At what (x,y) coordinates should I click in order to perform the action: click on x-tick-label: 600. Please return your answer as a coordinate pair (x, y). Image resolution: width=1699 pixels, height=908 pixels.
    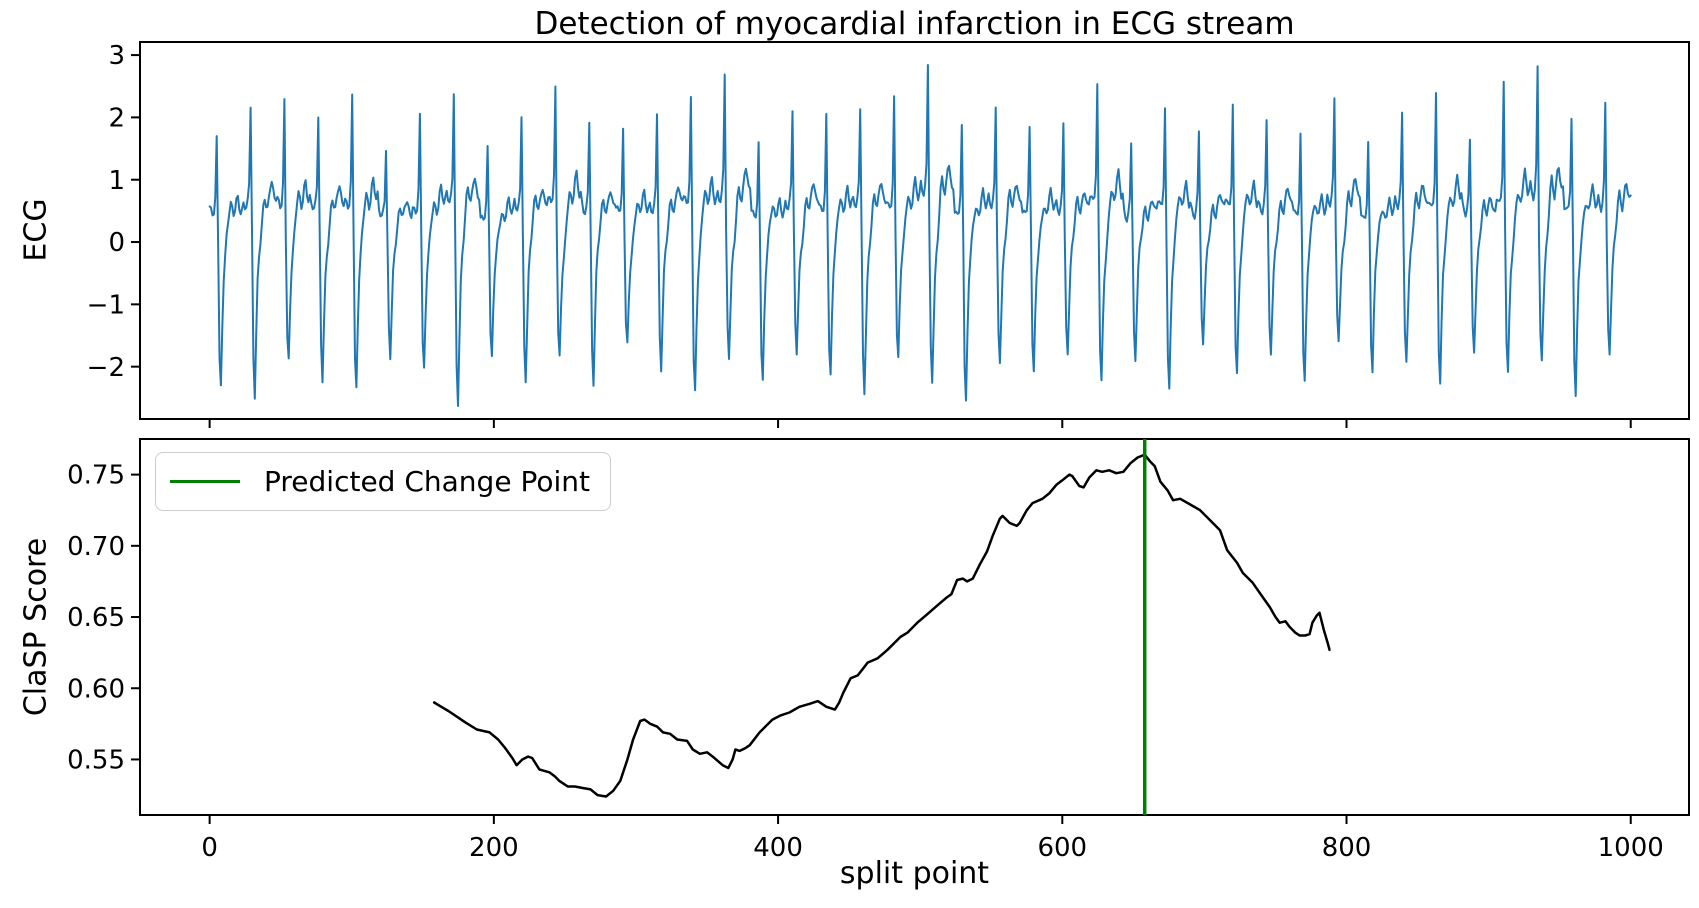
    Looking at the image, I should click on (1062, 848).